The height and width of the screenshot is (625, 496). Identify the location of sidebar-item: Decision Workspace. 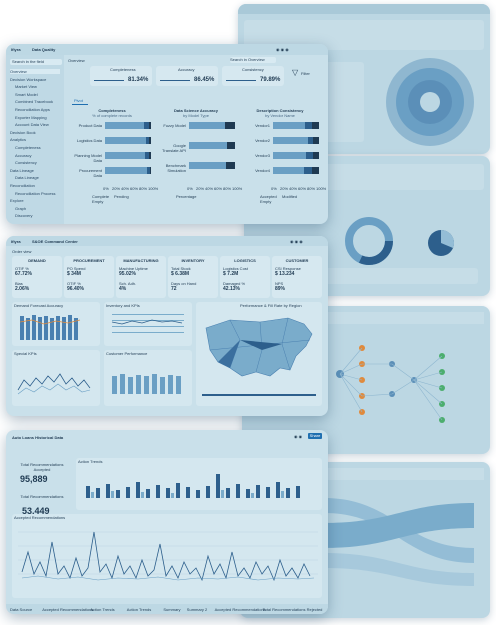
(28, 79).